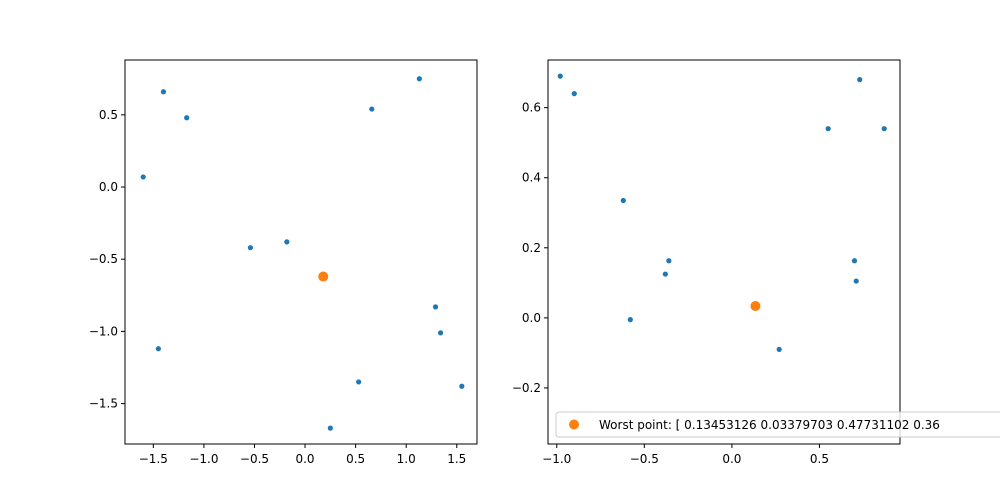  I want to click on right-worst-point, so click(755, 306).